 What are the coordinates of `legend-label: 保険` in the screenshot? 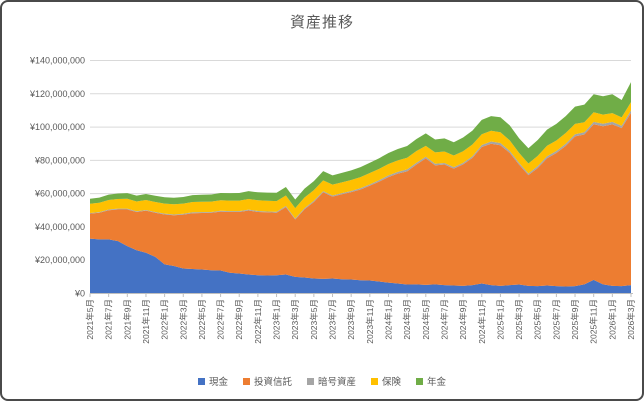 It's located at (392, 382).